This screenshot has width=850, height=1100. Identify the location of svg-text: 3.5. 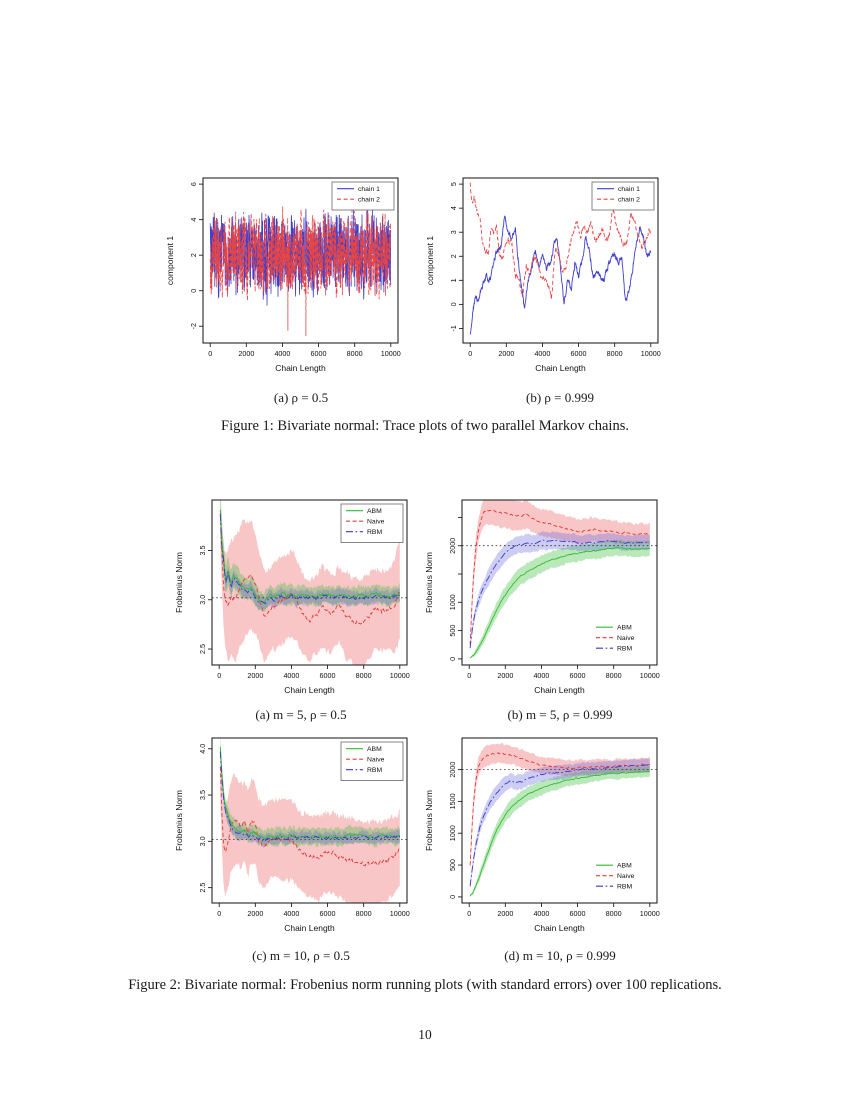
(202, 795).